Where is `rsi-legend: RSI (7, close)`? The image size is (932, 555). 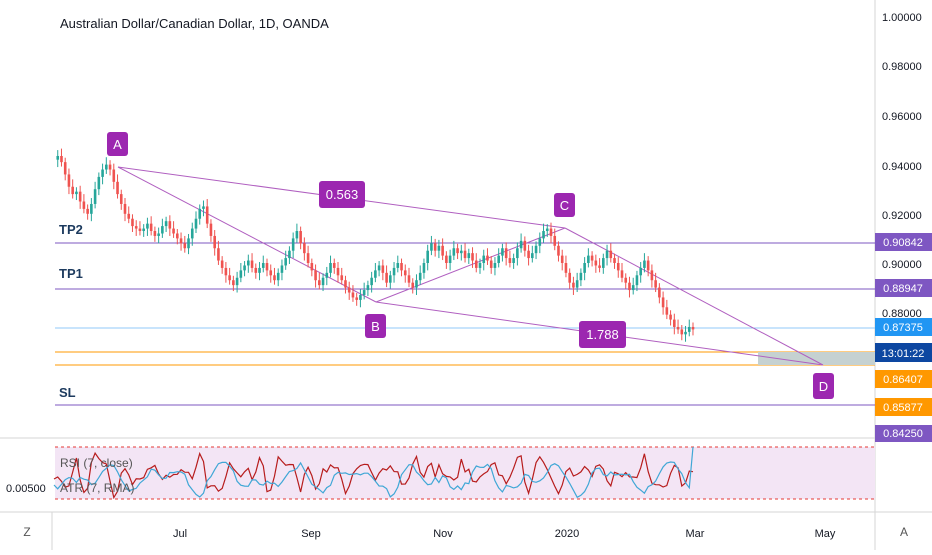 rsi-legend: RSI (7, close) is located at coordinates (96, 463).